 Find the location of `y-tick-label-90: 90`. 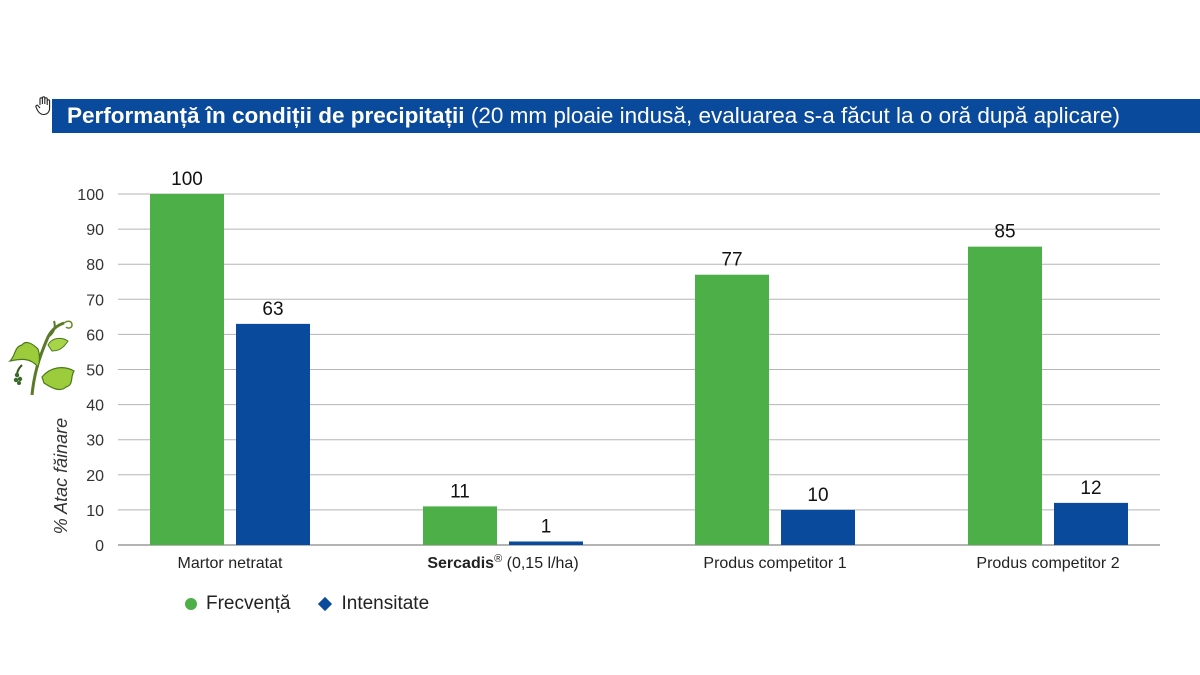

y-tick-label-90: 90 is located at coordinates (95, 230).